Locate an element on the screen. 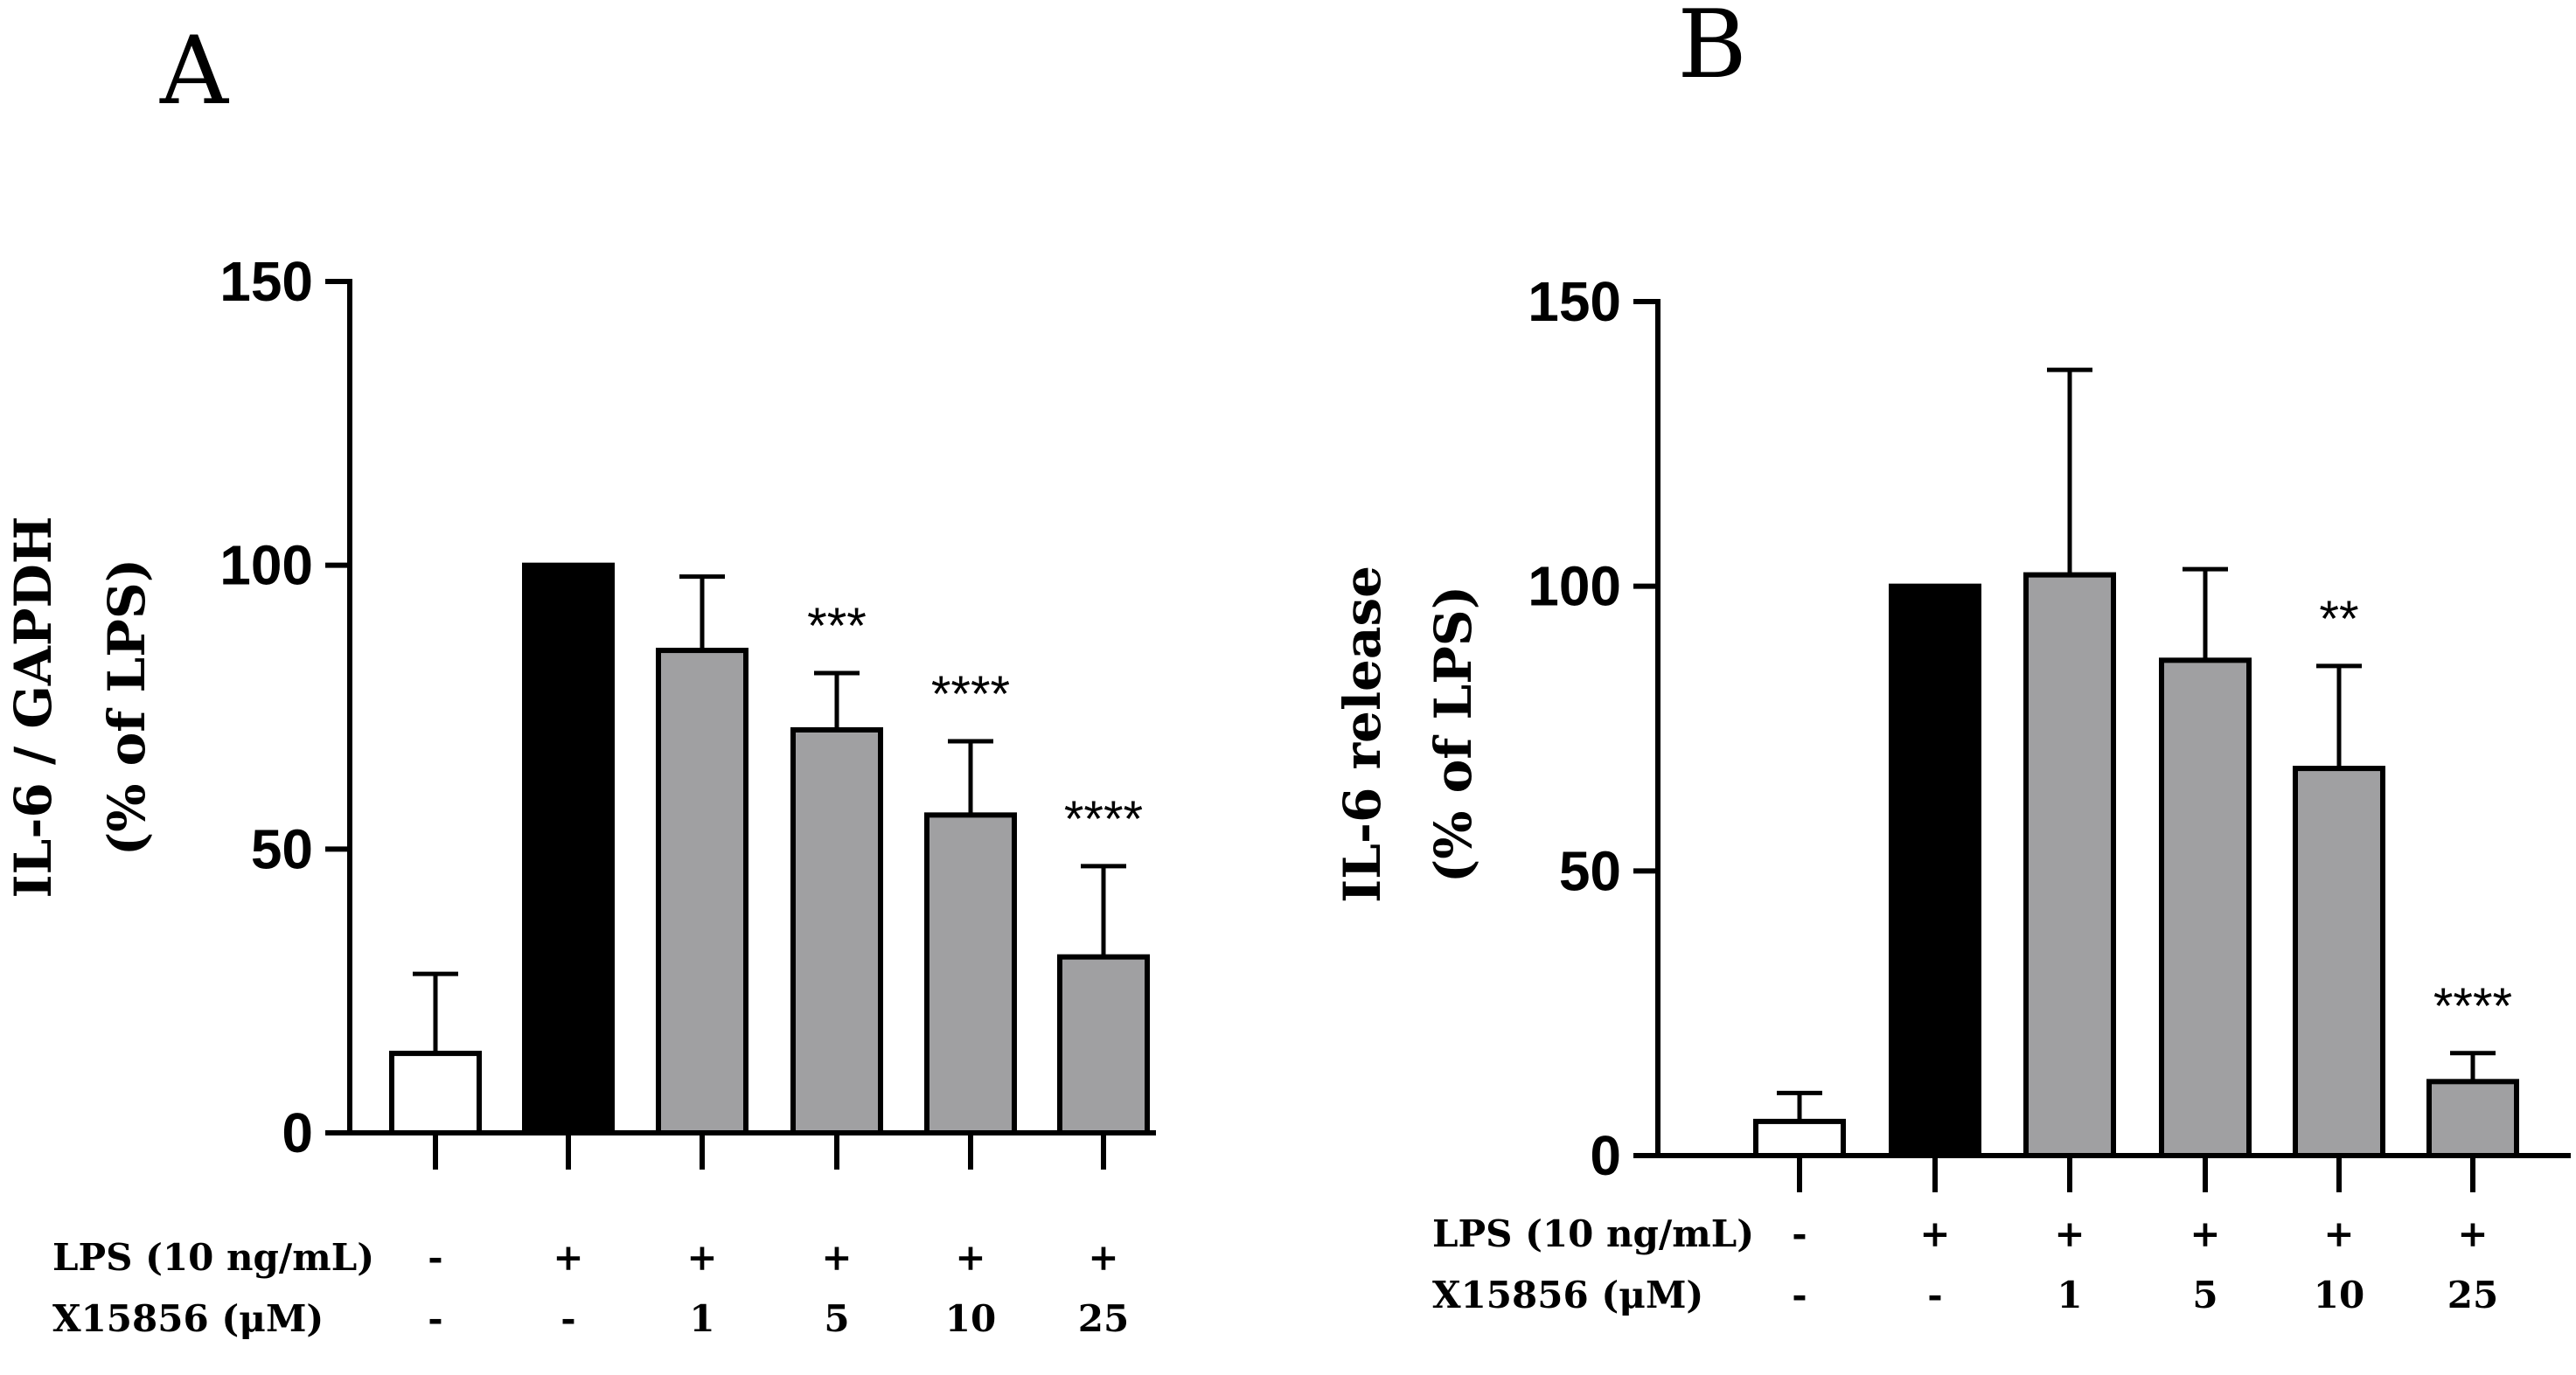 Image resolution: width=2576 pixels, height=1375 pixels. panel-a-condition-value: 1 is located at coordinates (701, 1318).